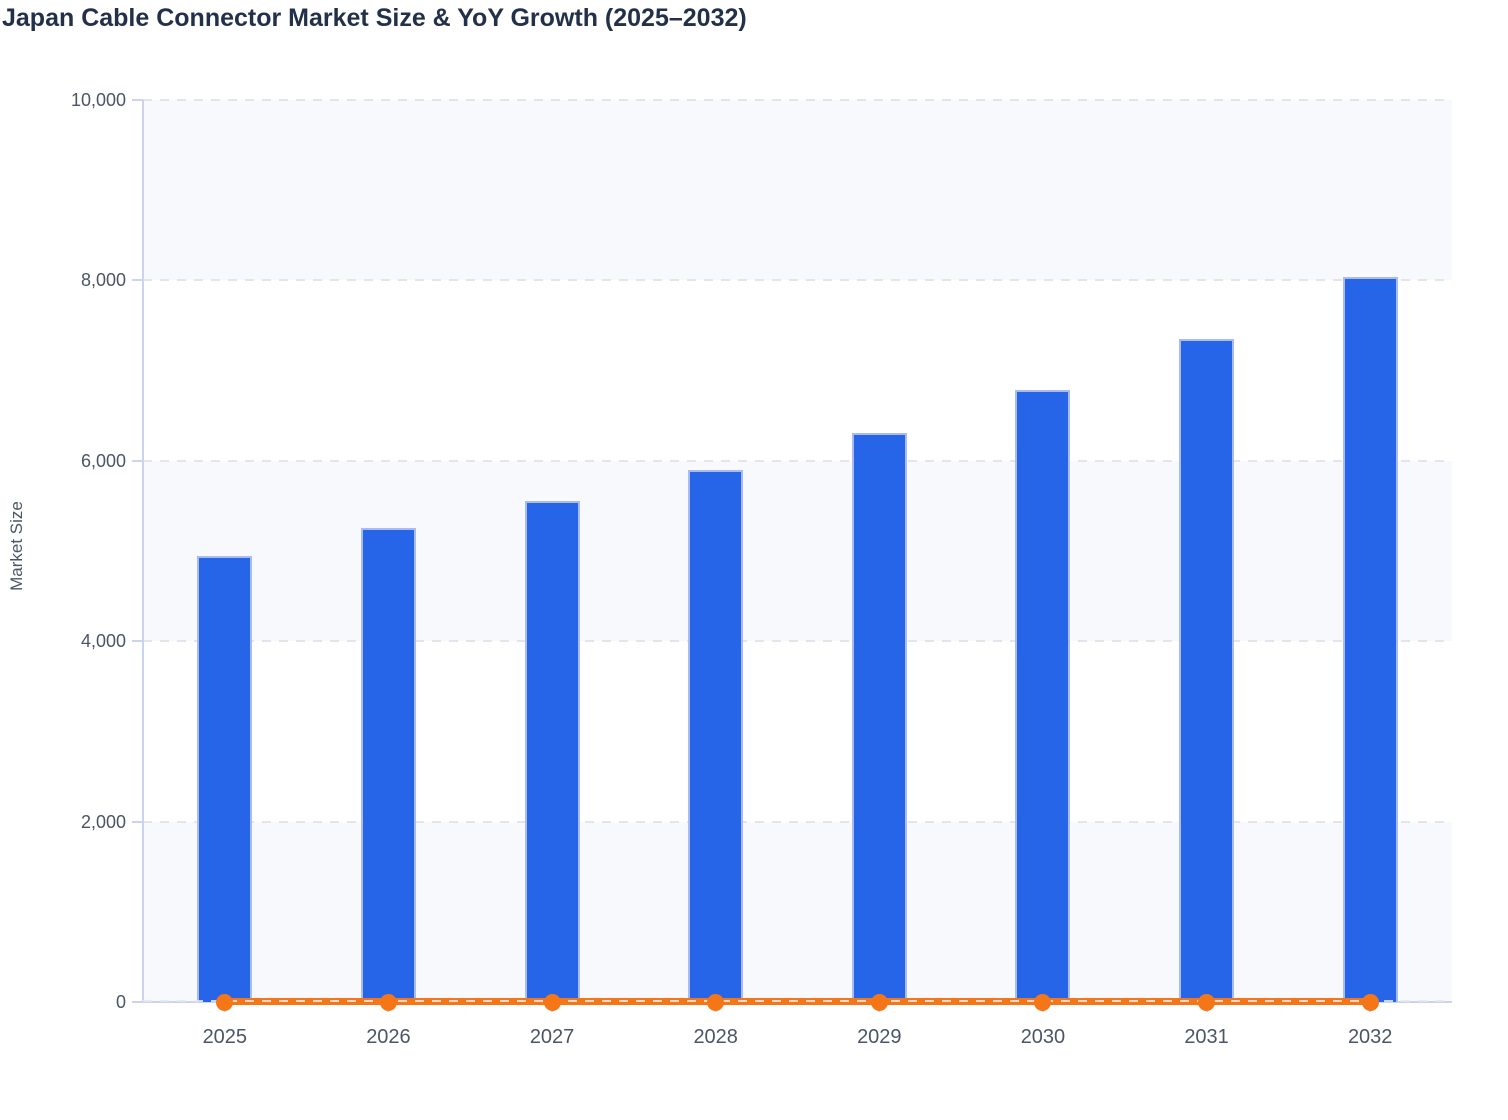 This screenshot has height=1120, width=1508. I want to click on bar-2025, so click(225, 778).